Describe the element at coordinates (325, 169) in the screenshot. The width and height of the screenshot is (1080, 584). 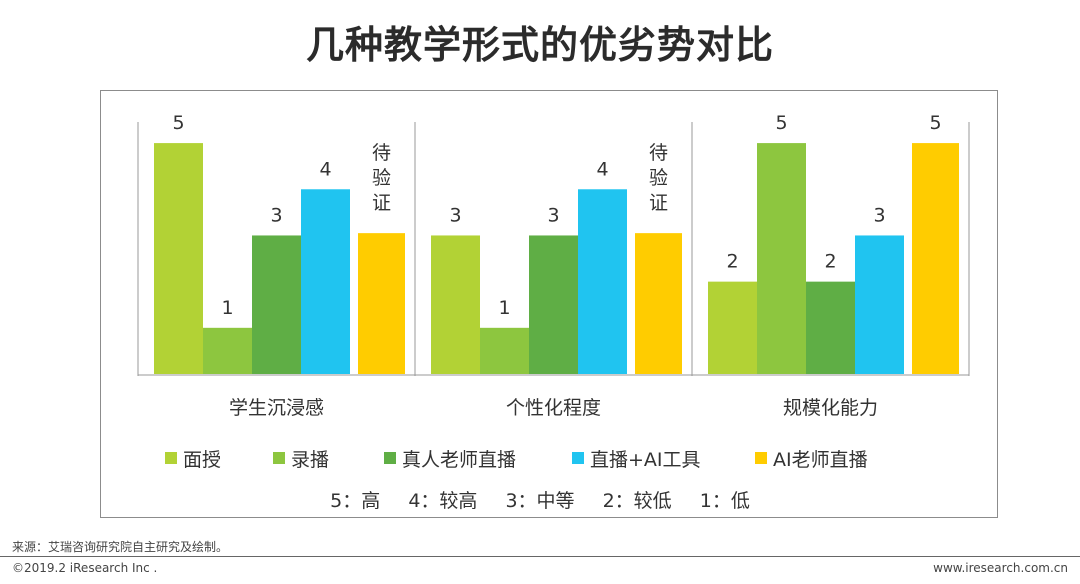
I see `data-label-0-3: 4` at that location.